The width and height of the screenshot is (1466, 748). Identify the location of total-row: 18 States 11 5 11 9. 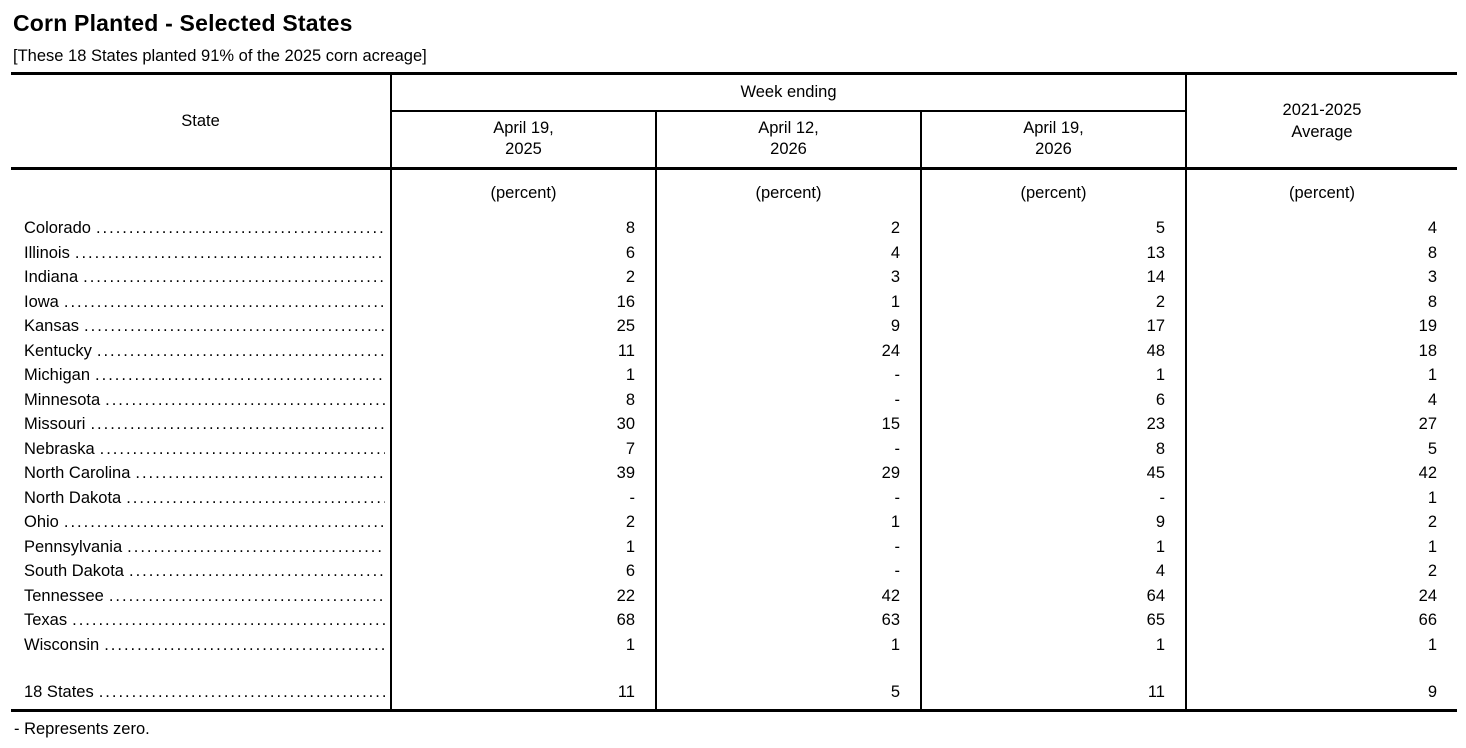
(734, 690).